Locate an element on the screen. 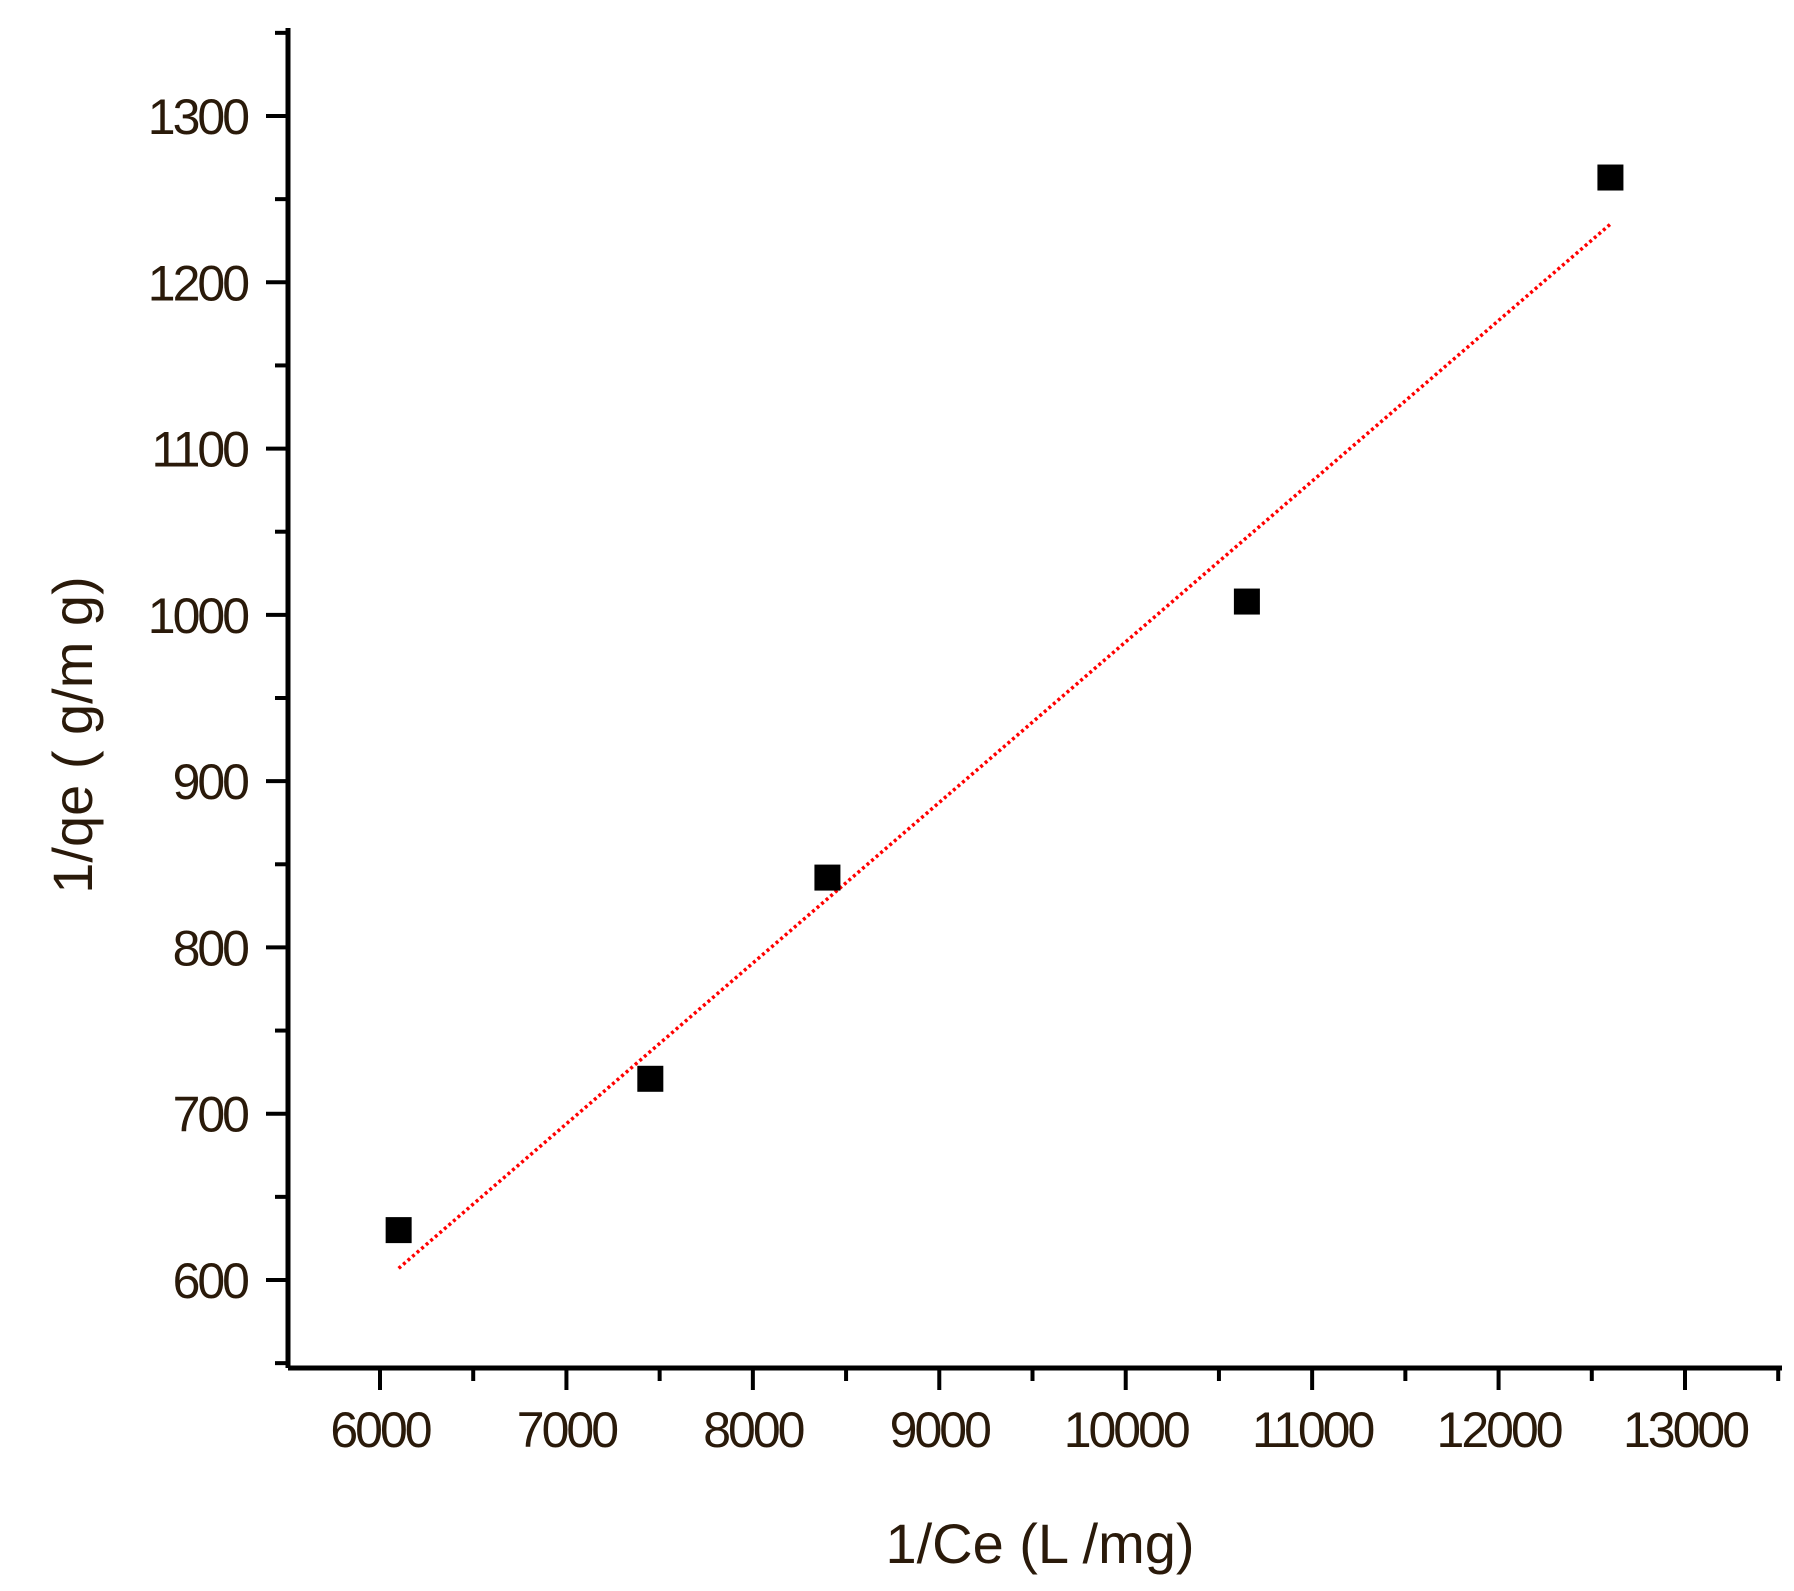 The image size is (1794, 1591). x-tick-label: 7000 is located at coordinates (567, 1430).